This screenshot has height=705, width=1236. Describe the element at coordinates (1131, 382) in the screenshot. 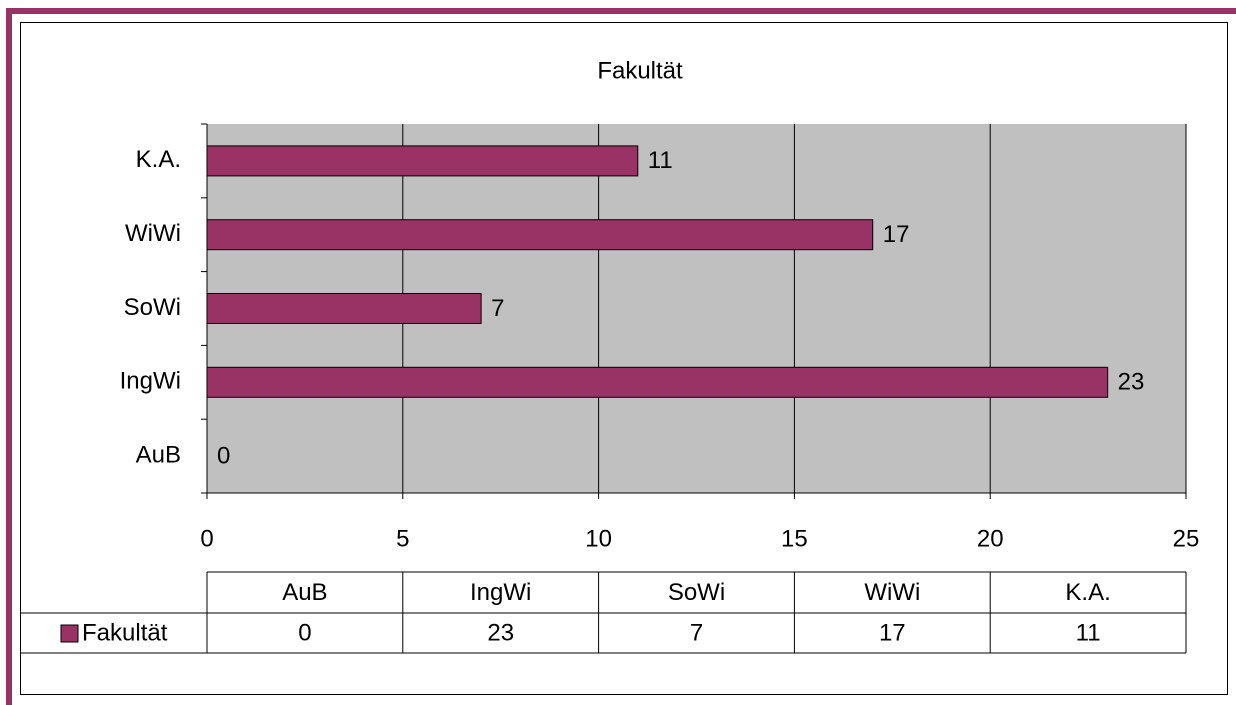

I see `data-label: 23` at that location.